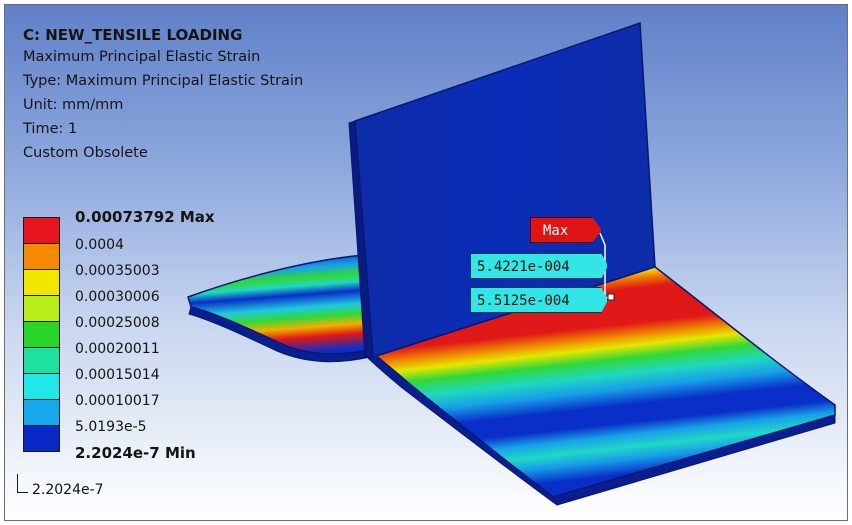 The height and width of the screenshot is (525, 852). What do you see at coordinates (50, 129) in the screenshot?
I see `result-time: Time: 1` at bounding box center [50, 129].